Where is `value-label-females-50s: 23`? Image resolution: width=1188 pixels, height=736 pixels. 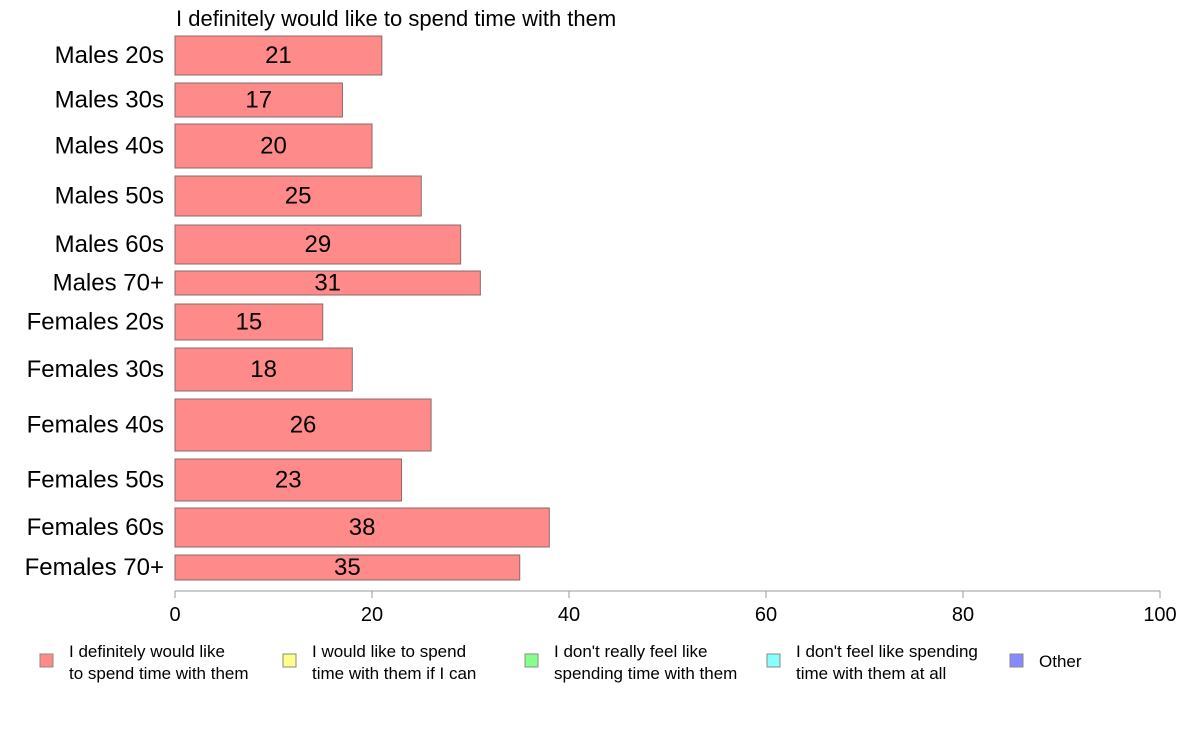
value-label-females-50s: 23 is located at coordinates (288, 480).